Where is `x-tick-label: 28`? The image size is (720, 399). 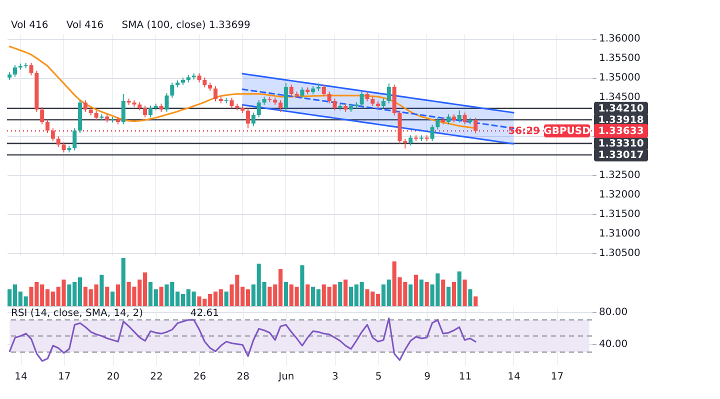
x-tick-label: 28 is located at coordinates (243, 377).